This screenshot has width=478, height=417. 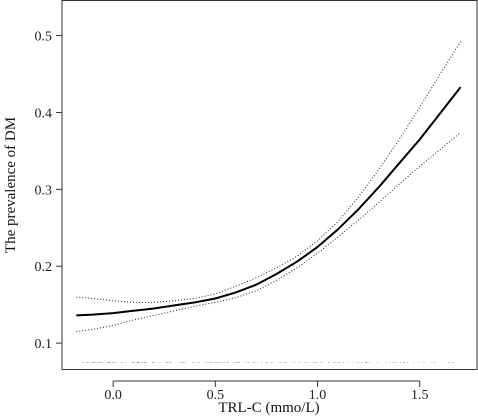 What do you see at coordinates (44, 267) in the screenshot?
I see `y-tick-label: 0.2` at bounding box center [44, 267].